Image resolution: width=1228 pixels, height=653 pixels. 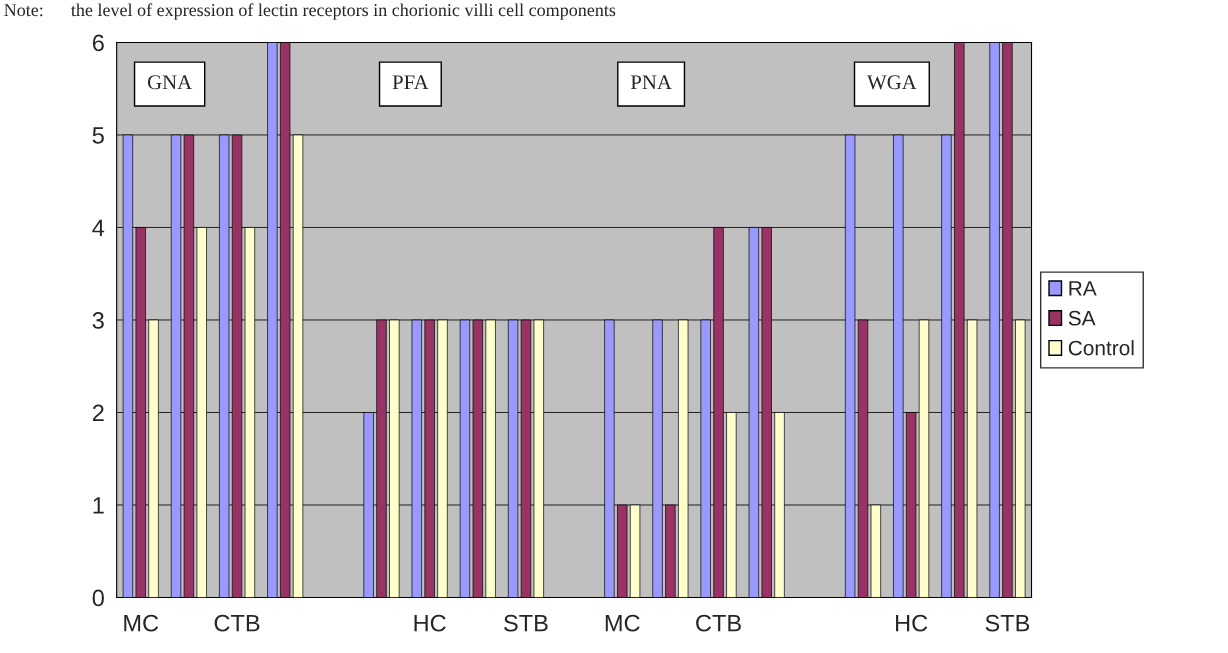 What do you see at coordinates (170, 82) in the screenshot?
I see `annotation: GNA` at bounding box center [170, 82].